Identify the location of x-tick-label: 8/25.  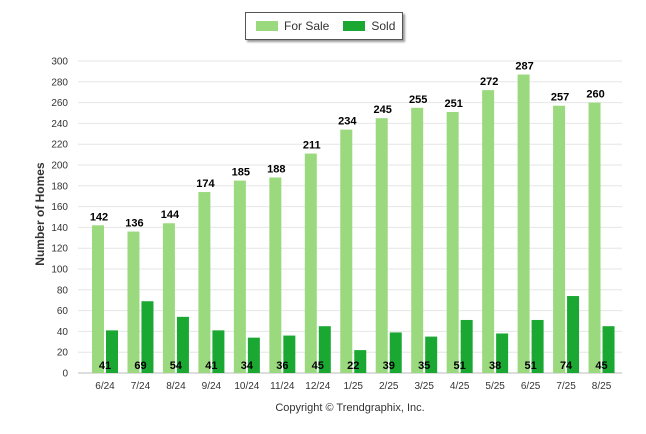
(602, 386).